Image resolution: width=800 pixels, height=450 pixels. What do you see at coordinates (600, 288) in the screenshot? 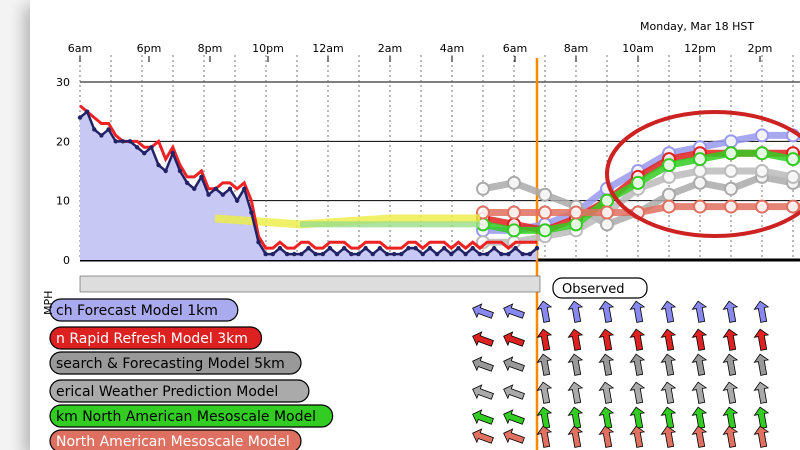
I see `observed-tag: Observed` at bounding box center [600, 288].